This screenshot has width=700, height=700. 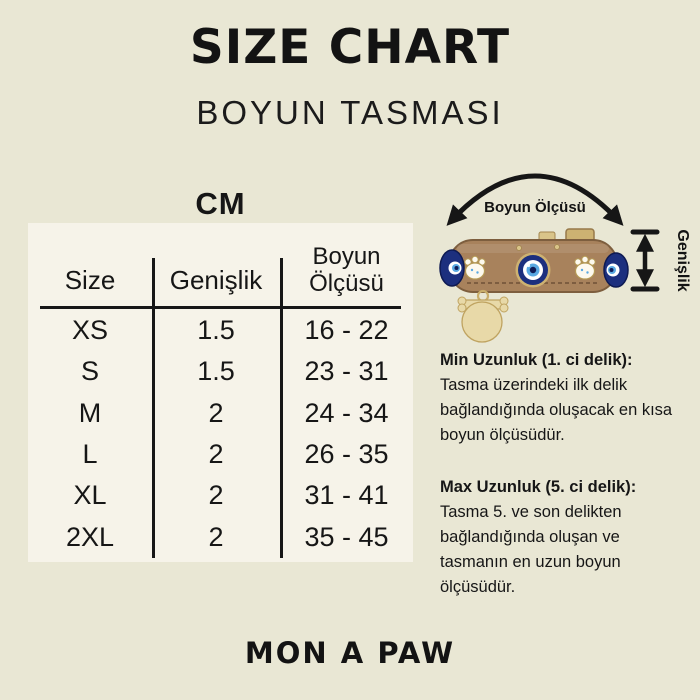 I want to click on neck-range-cell: 26 - 35, so click(x=346, y=454).